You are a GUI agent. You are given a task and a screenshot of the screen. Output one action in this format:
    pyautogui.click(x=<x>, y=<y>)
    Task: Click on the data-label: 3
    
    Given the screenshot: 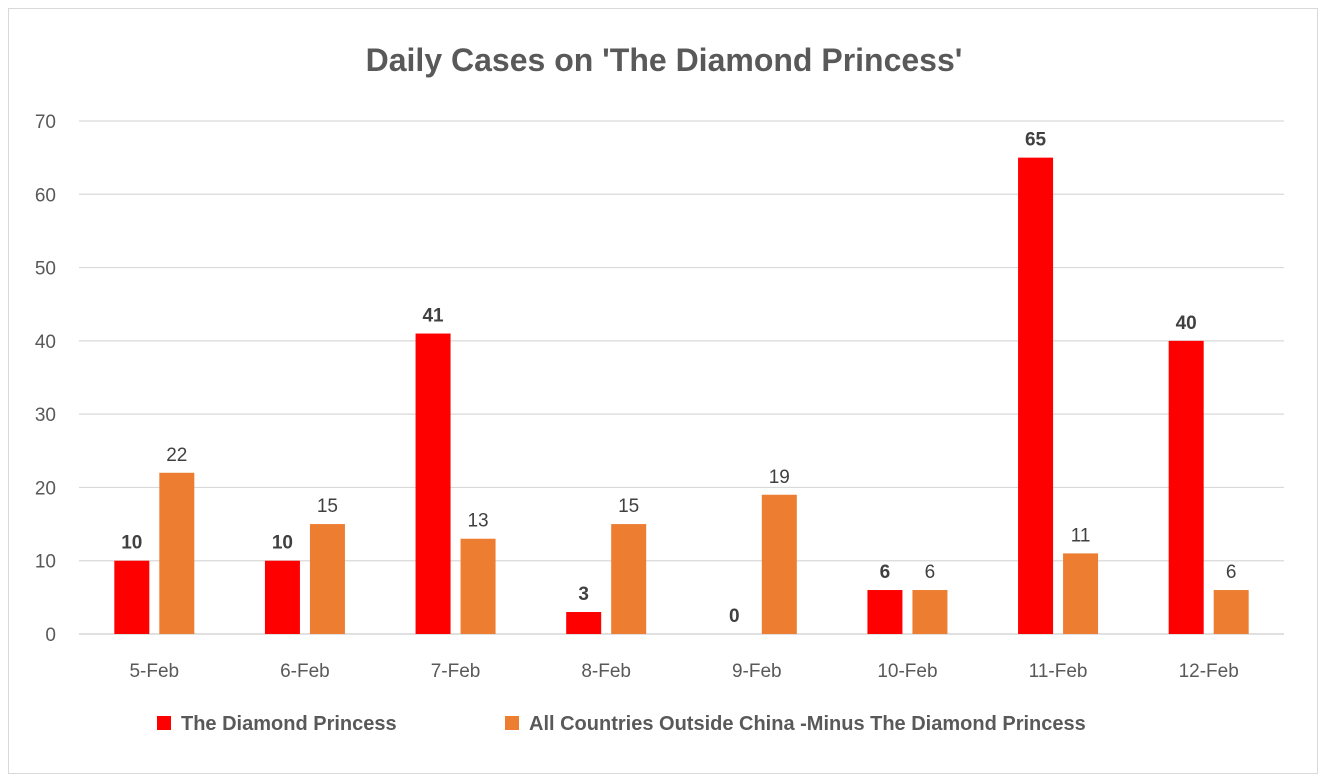 What is the action you would take?
    pyautogui.click(x=583, y=594)
    